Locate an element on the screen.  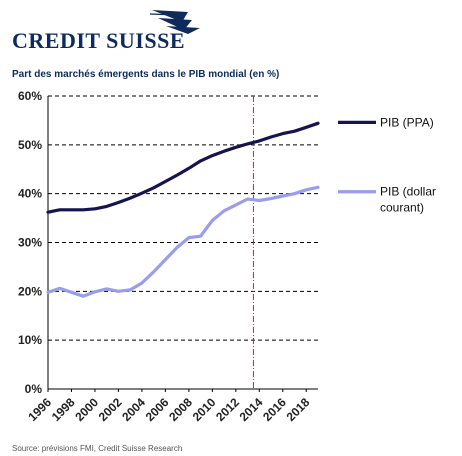
credit-suisse-logo: CREDIT SUISSE is located at coordinates (107, 29).